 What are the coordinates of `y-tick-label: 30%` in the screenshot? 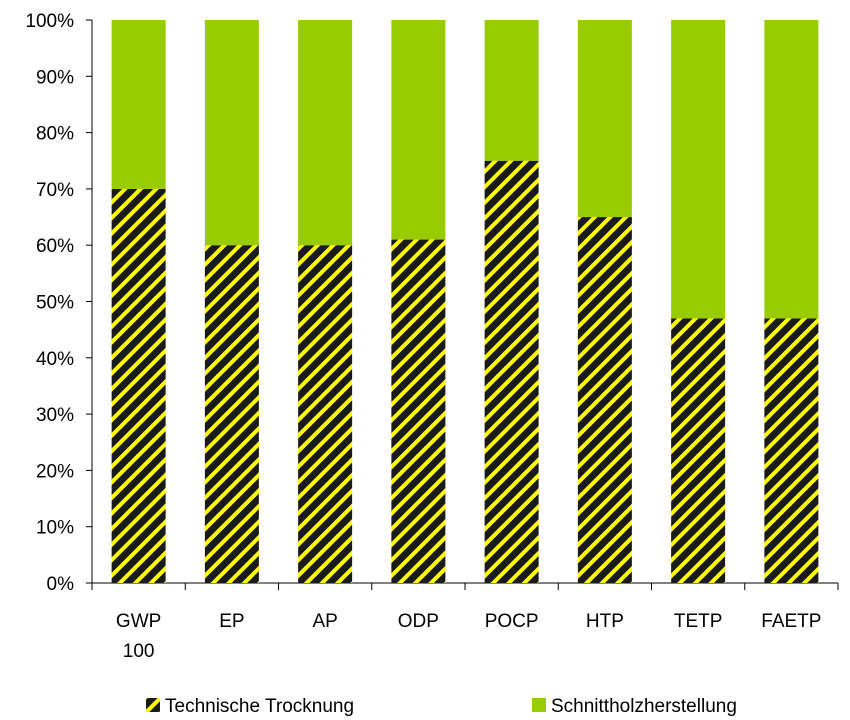 It's located at (55, 415).